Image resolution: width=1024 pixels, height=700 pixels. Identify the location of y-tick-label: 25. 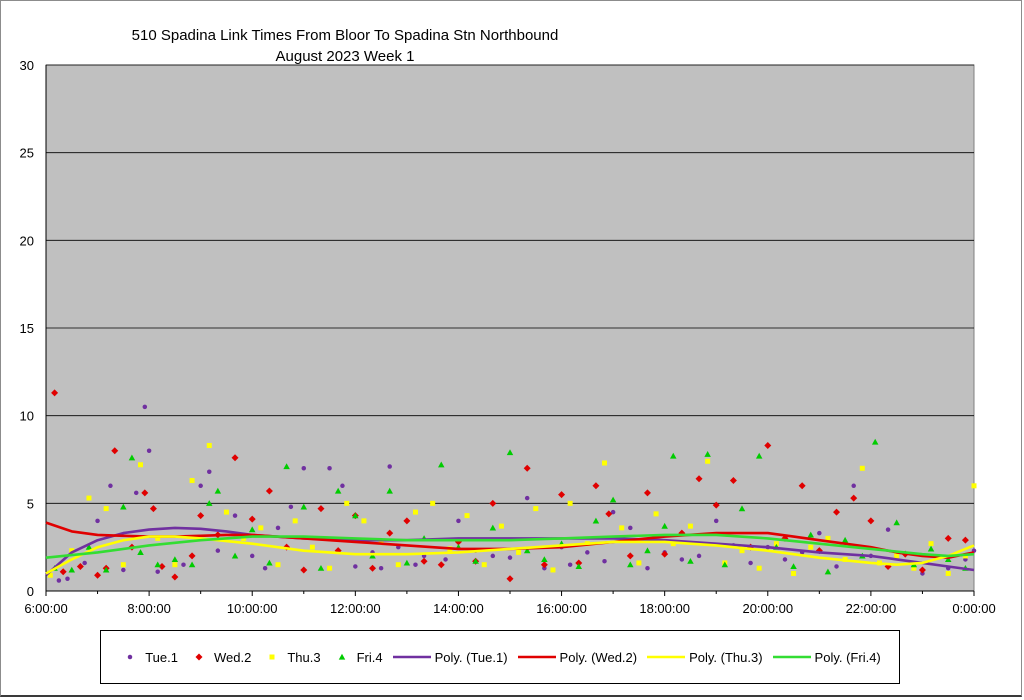
(27, 153).